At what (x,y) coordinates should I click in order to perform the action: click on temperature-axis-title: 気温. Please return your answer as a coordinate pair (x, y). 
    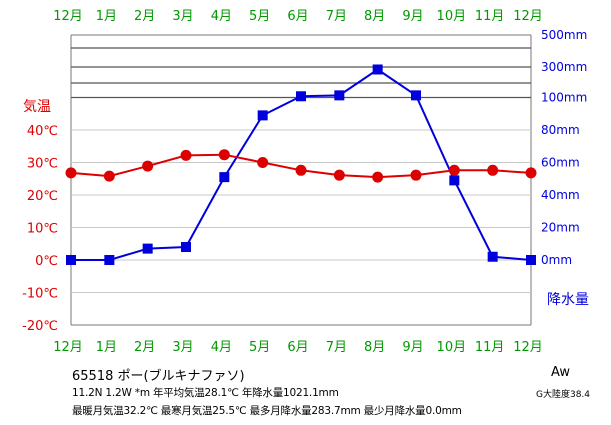
    Looking at the image, I should click on (37, 107).